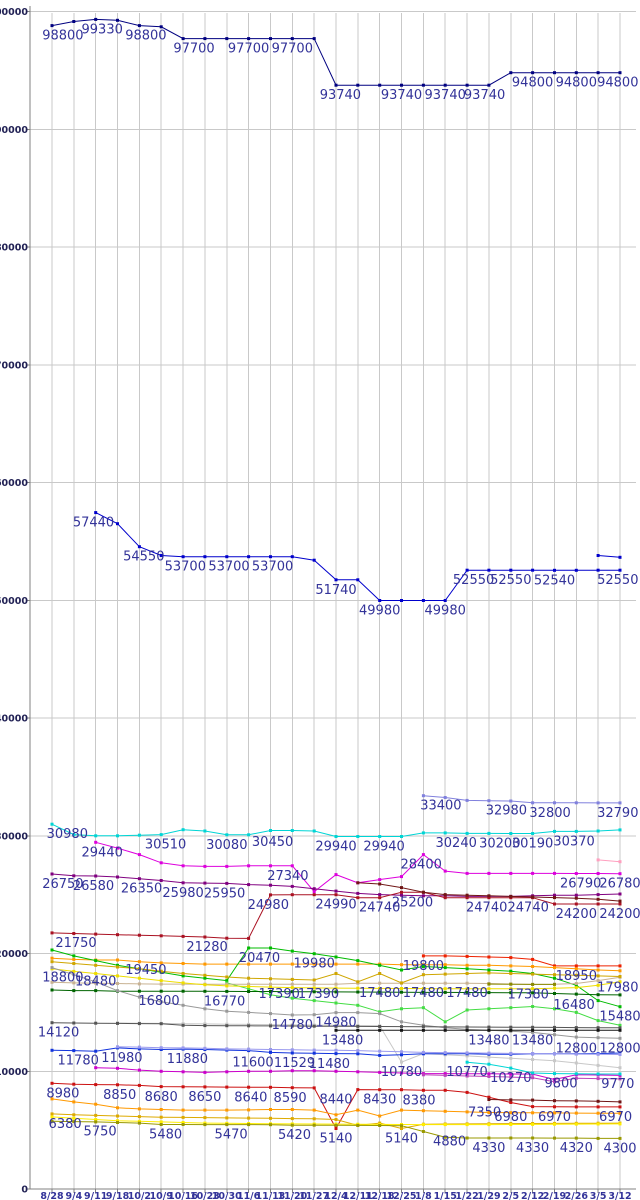 This screenshot has height=1200, width=640. What do you see at coordinates (560, 1084) in the screenshot?
I see `point-label: 9800` at bounding box center [560, 1084].